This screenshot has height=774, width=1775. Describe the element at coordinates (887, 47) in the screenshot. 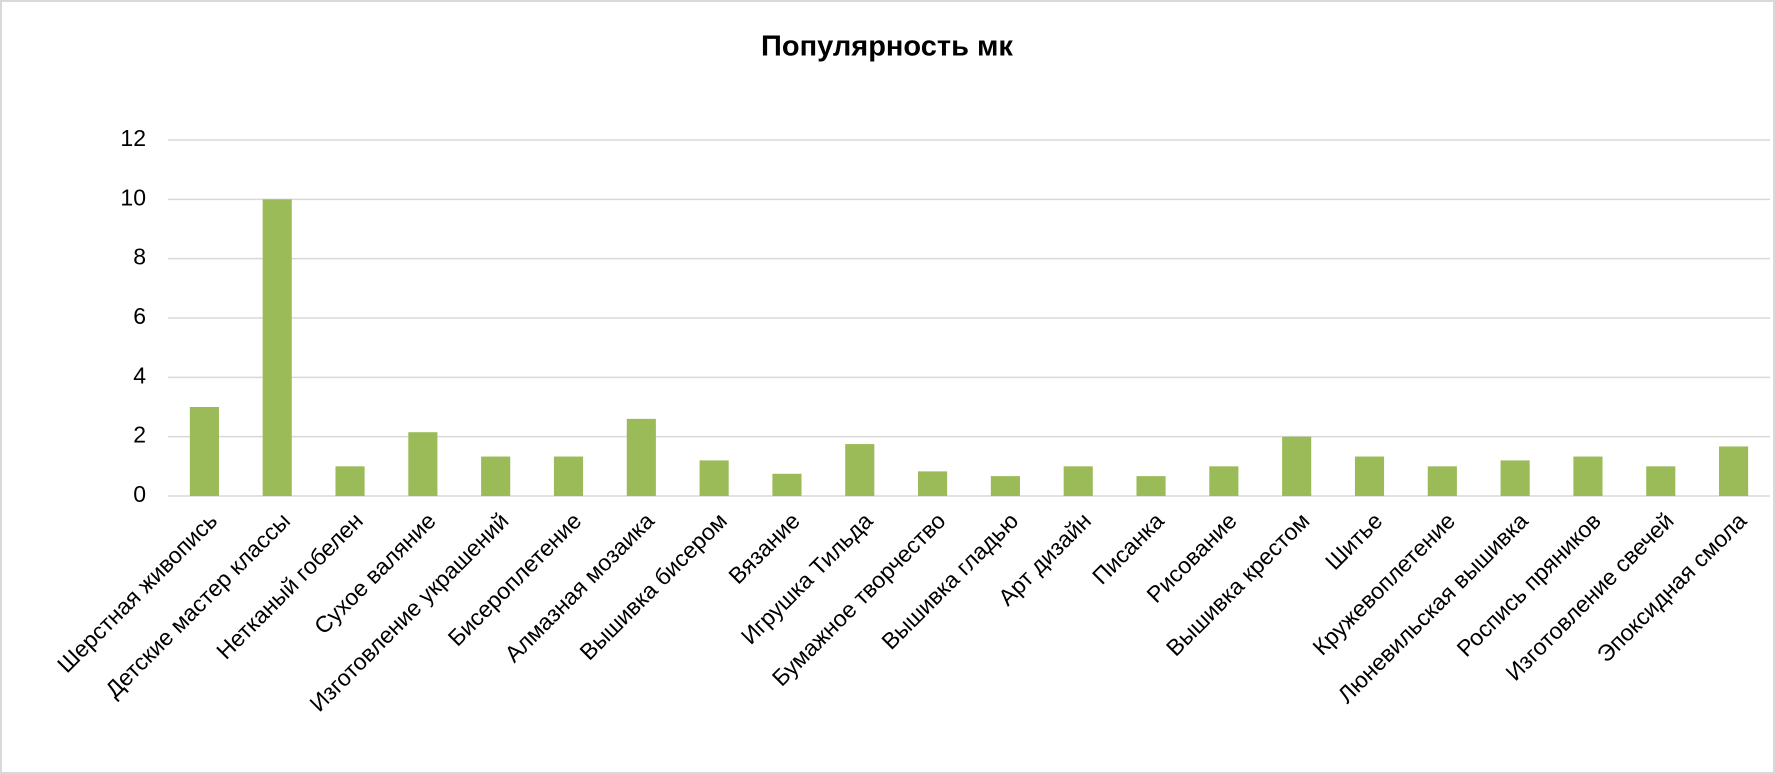

I see `chart-title: Популярность мк` at that location.